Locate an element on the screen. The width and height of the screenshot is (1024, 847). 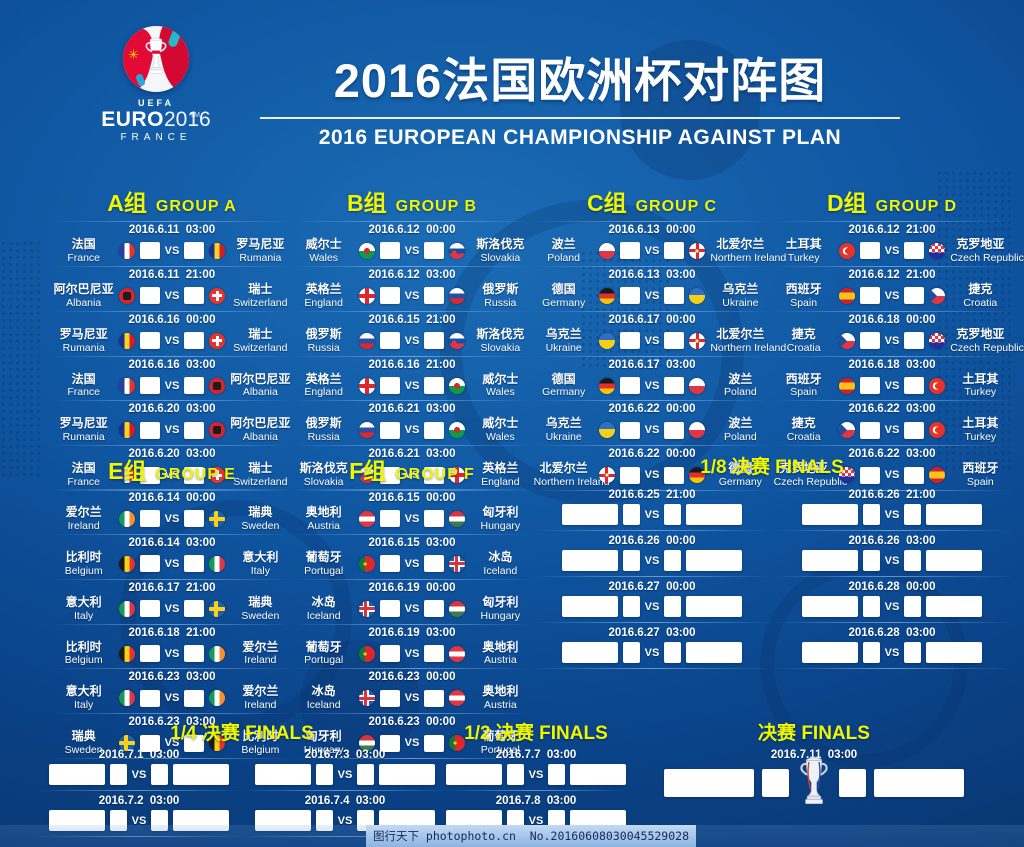
group-header: F组 GROUP F is located at coordinates (412, 469).